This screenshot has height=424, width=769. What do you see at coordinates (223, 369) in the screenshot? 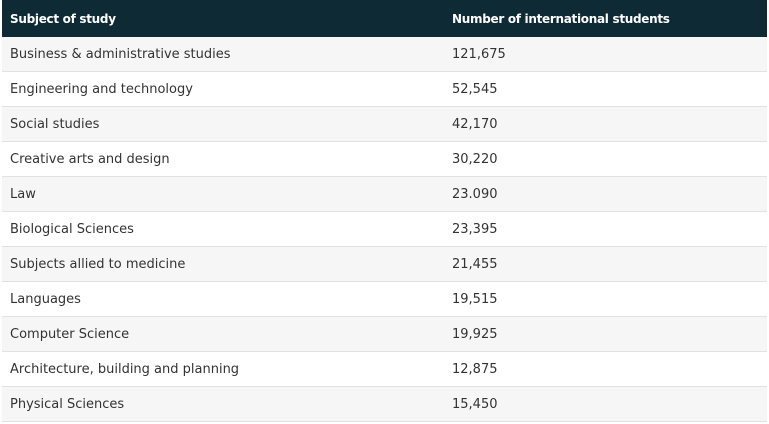
I see `subject-cell: Architecture, building and planning` at bounding box center [223, 369].